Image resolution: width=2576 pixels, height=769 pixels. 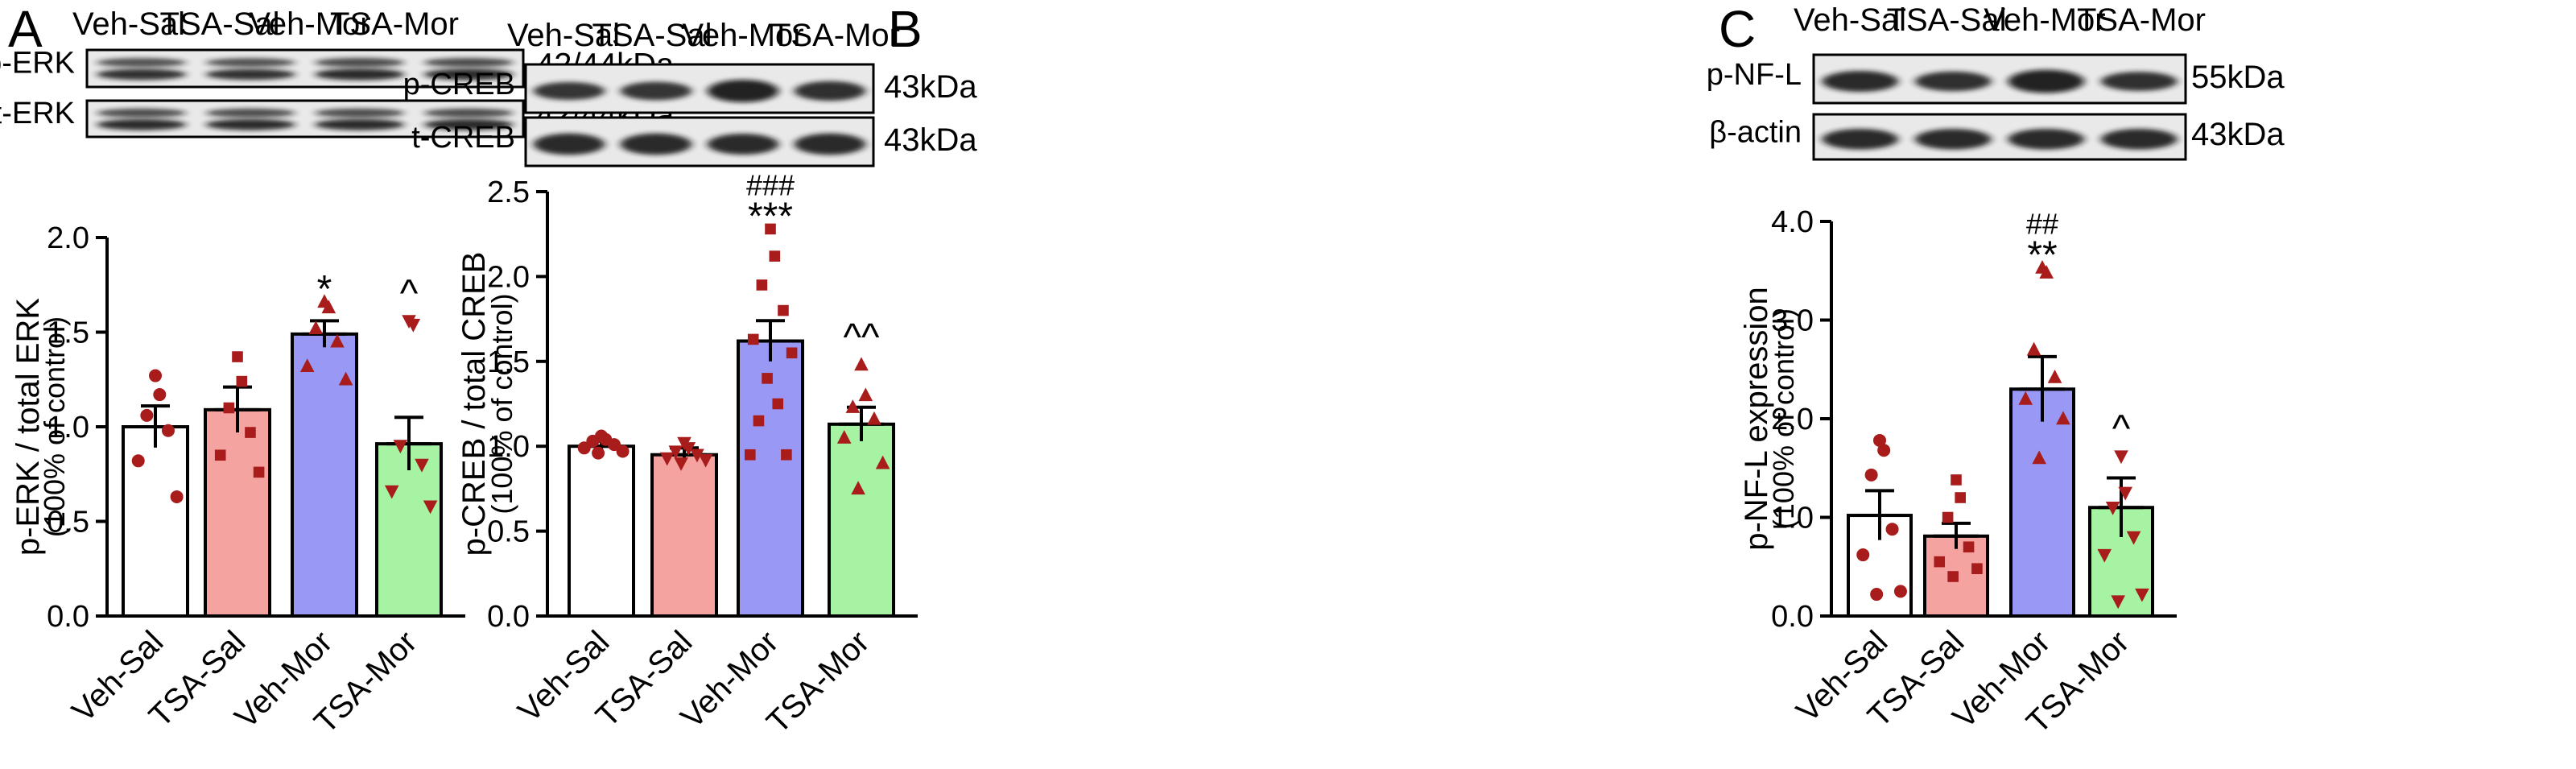 I want to click on significance-marker: **, so click(x=2042, y=255).